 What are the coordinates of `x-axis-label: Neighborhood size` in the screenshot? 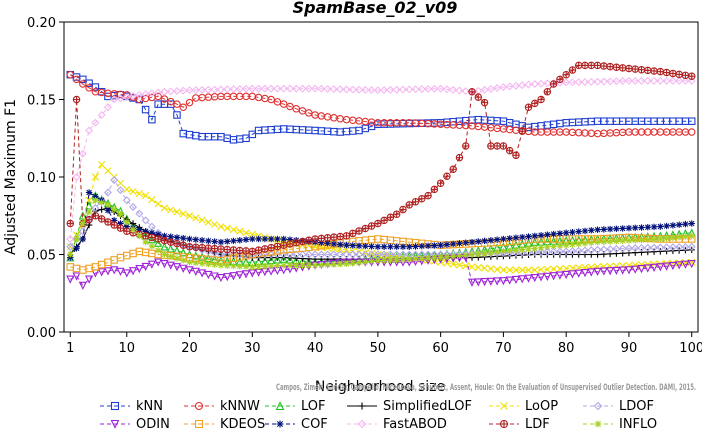 It's located at (380, 387).